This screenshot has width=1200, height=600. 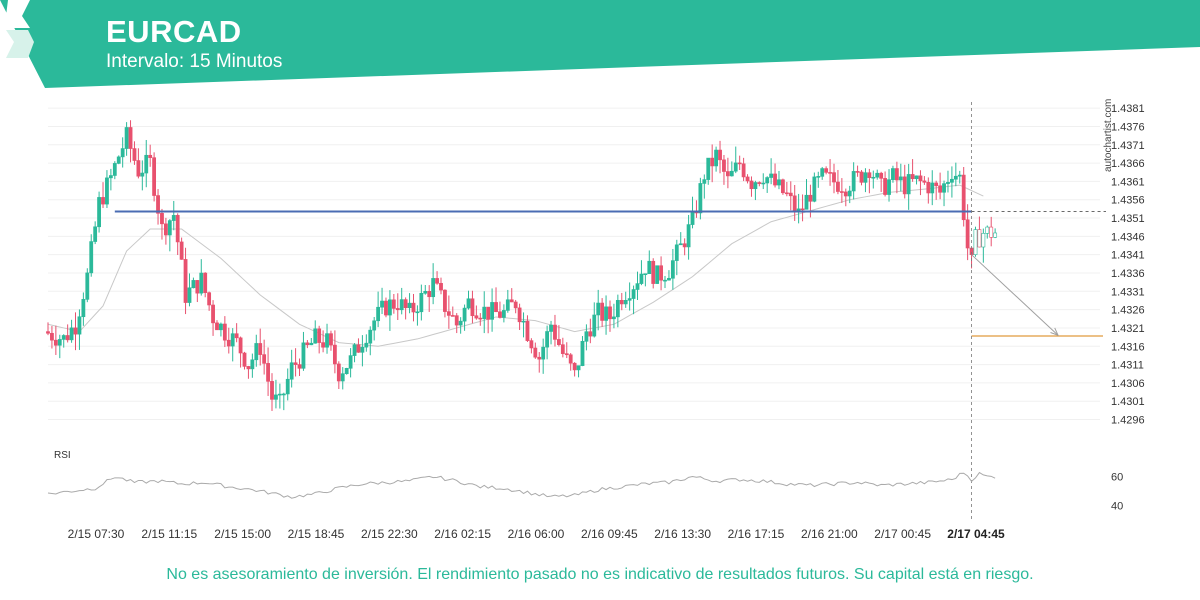 What do you see at coordinates (682, 534) in the screenshot?
I see `time-tick-label: 2/16 13:30` at bounding box center [682, 534].